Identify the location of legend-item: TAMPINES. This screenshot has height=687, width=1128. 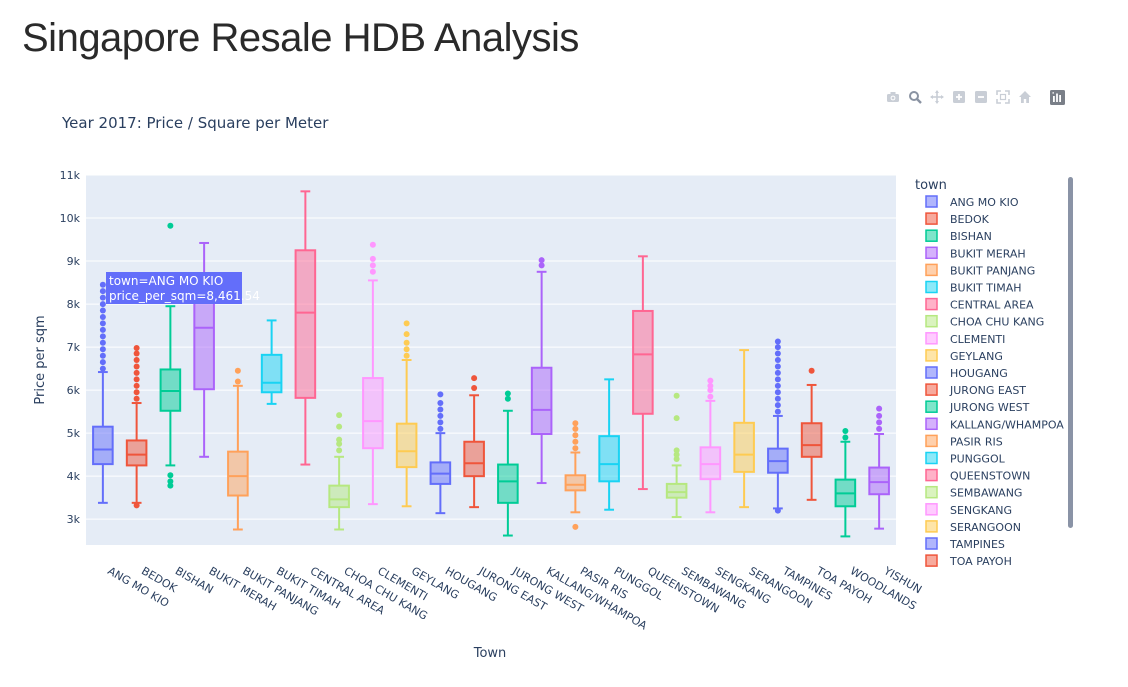
(965, 544).